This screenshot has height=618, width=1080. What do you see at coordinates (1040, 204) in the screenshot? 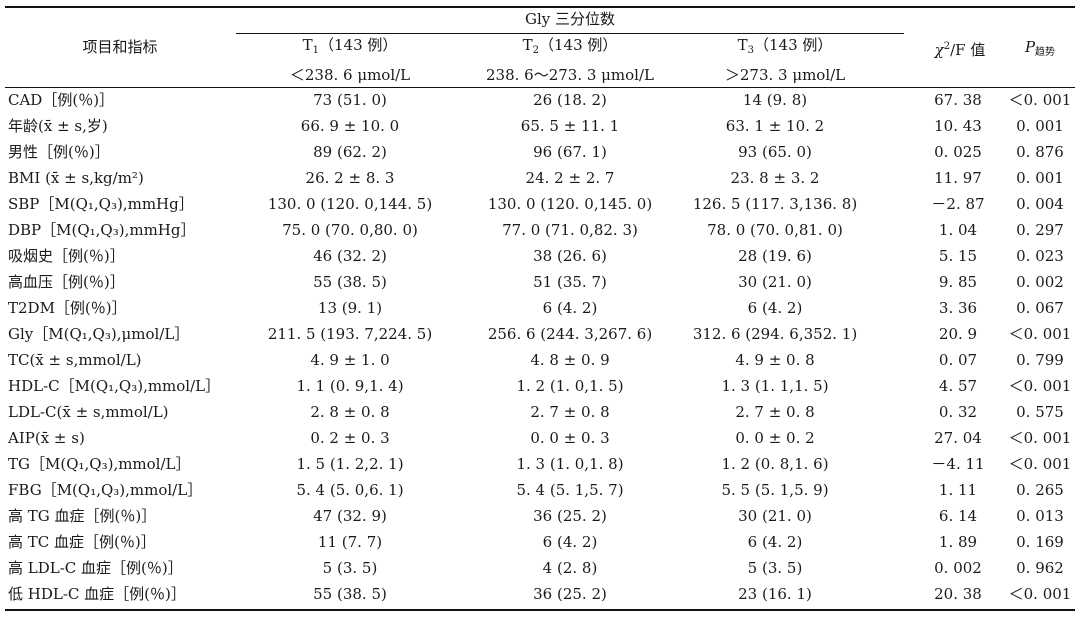
I see `row-p: 0. 004` at bounding box center [1040, 204].